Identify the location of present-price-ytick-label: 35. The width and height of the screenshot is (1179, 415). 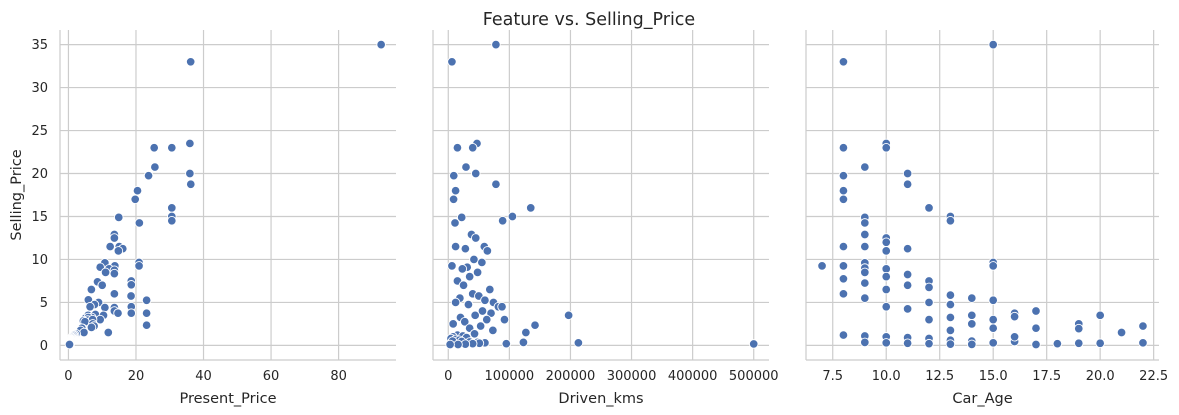
(39, 45).